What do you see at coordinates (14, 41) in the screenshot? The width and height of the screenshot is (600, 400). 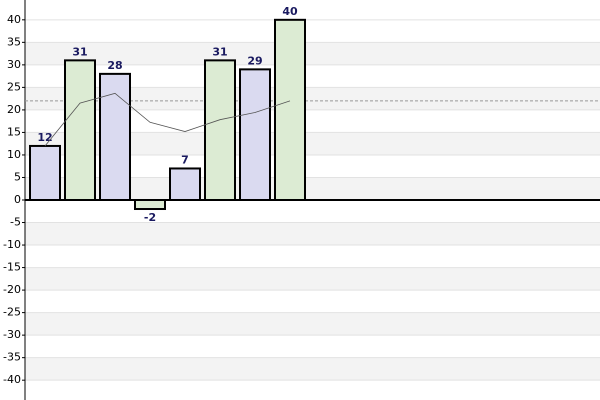 I see `y-tick-label: 35` at bounding box center [14, 41].